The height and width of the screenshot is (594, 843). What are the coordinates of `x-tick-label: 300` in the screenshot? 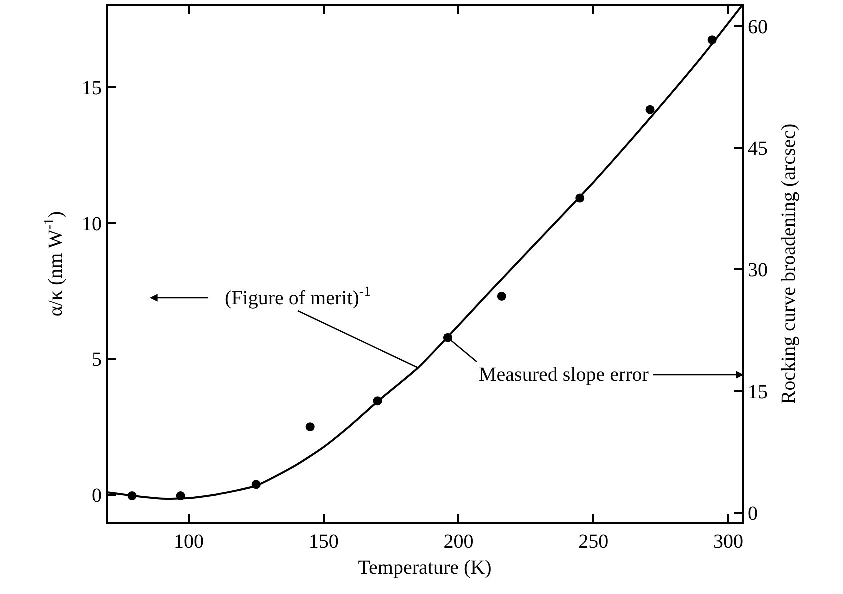 It's located at (729, 542).